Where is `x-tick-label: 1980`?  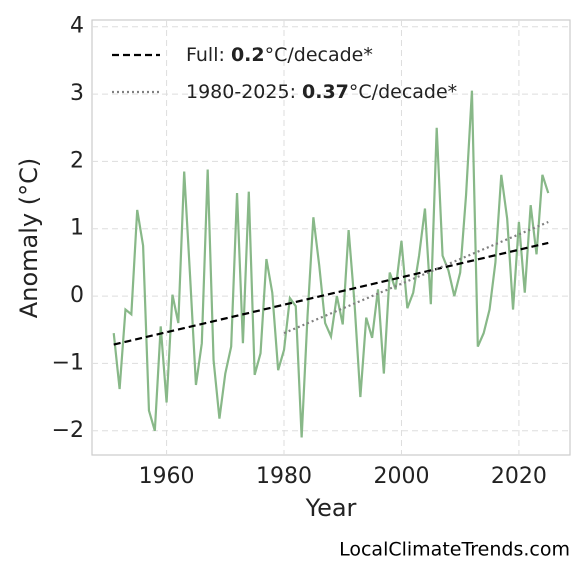
x-tick-label: 1980 is located at coordinates (284, 476).